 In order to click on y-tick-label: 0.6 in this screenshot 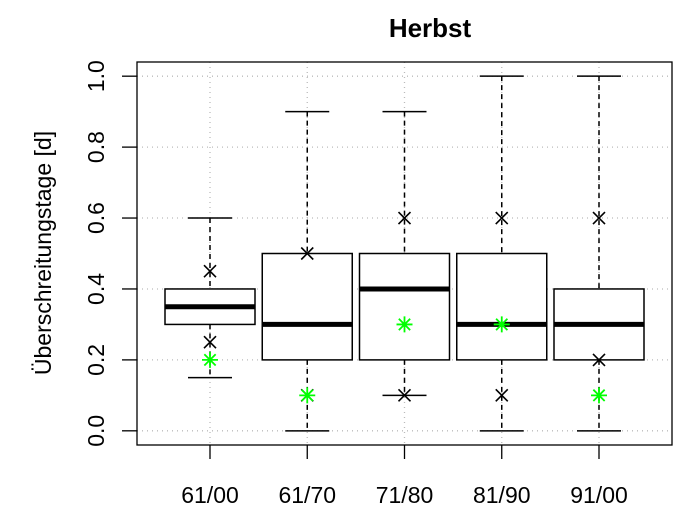, I will do `click(96, 218)`.